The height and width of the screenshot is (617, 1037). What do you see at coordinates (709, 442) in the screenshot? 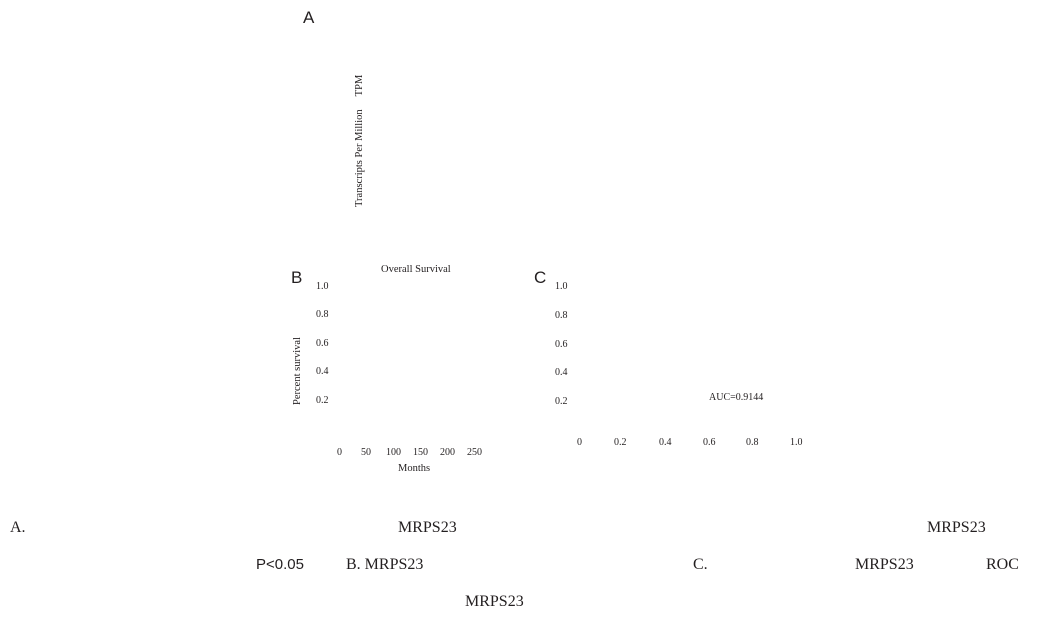
I see `panel-c-xtick: 0.6` at bounding box center [709, 442].